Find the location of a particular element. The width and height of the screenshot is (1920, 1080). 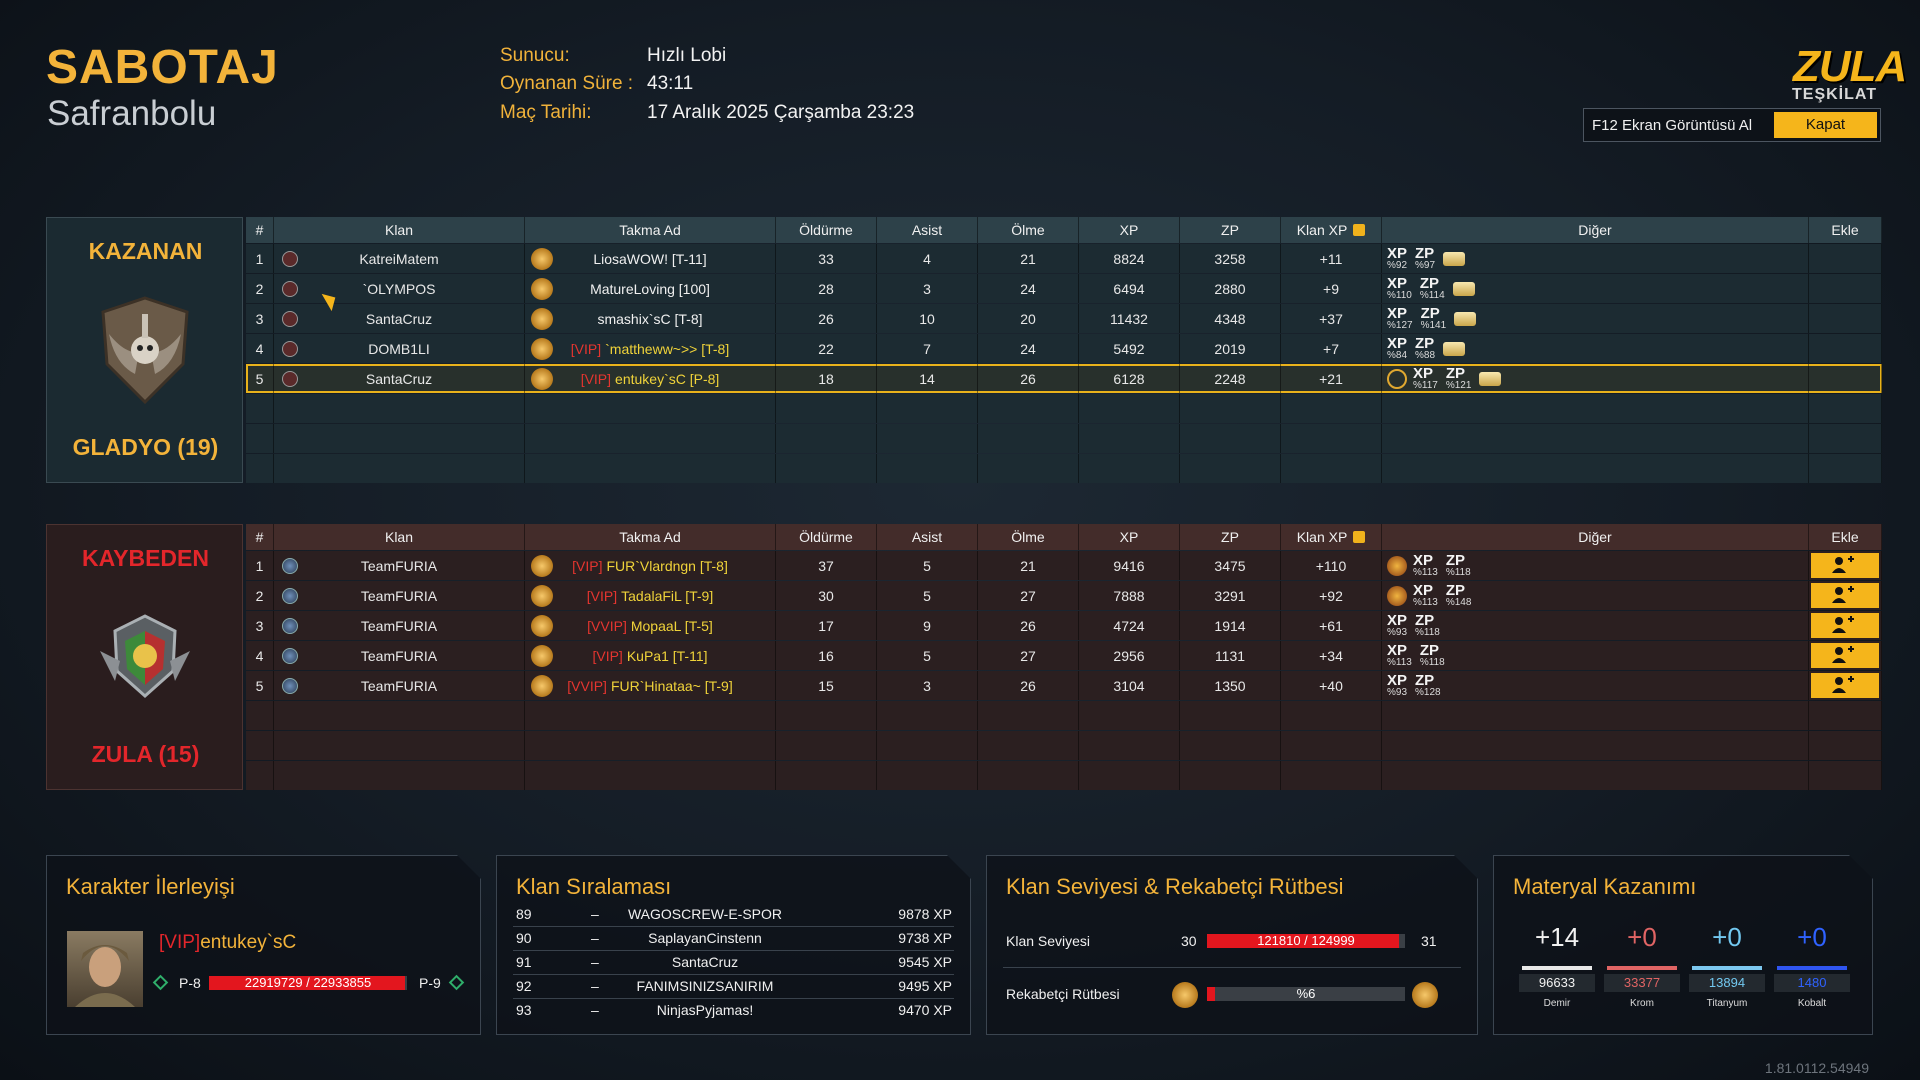

table-cell: 3 is located at coordinates (927, 685).